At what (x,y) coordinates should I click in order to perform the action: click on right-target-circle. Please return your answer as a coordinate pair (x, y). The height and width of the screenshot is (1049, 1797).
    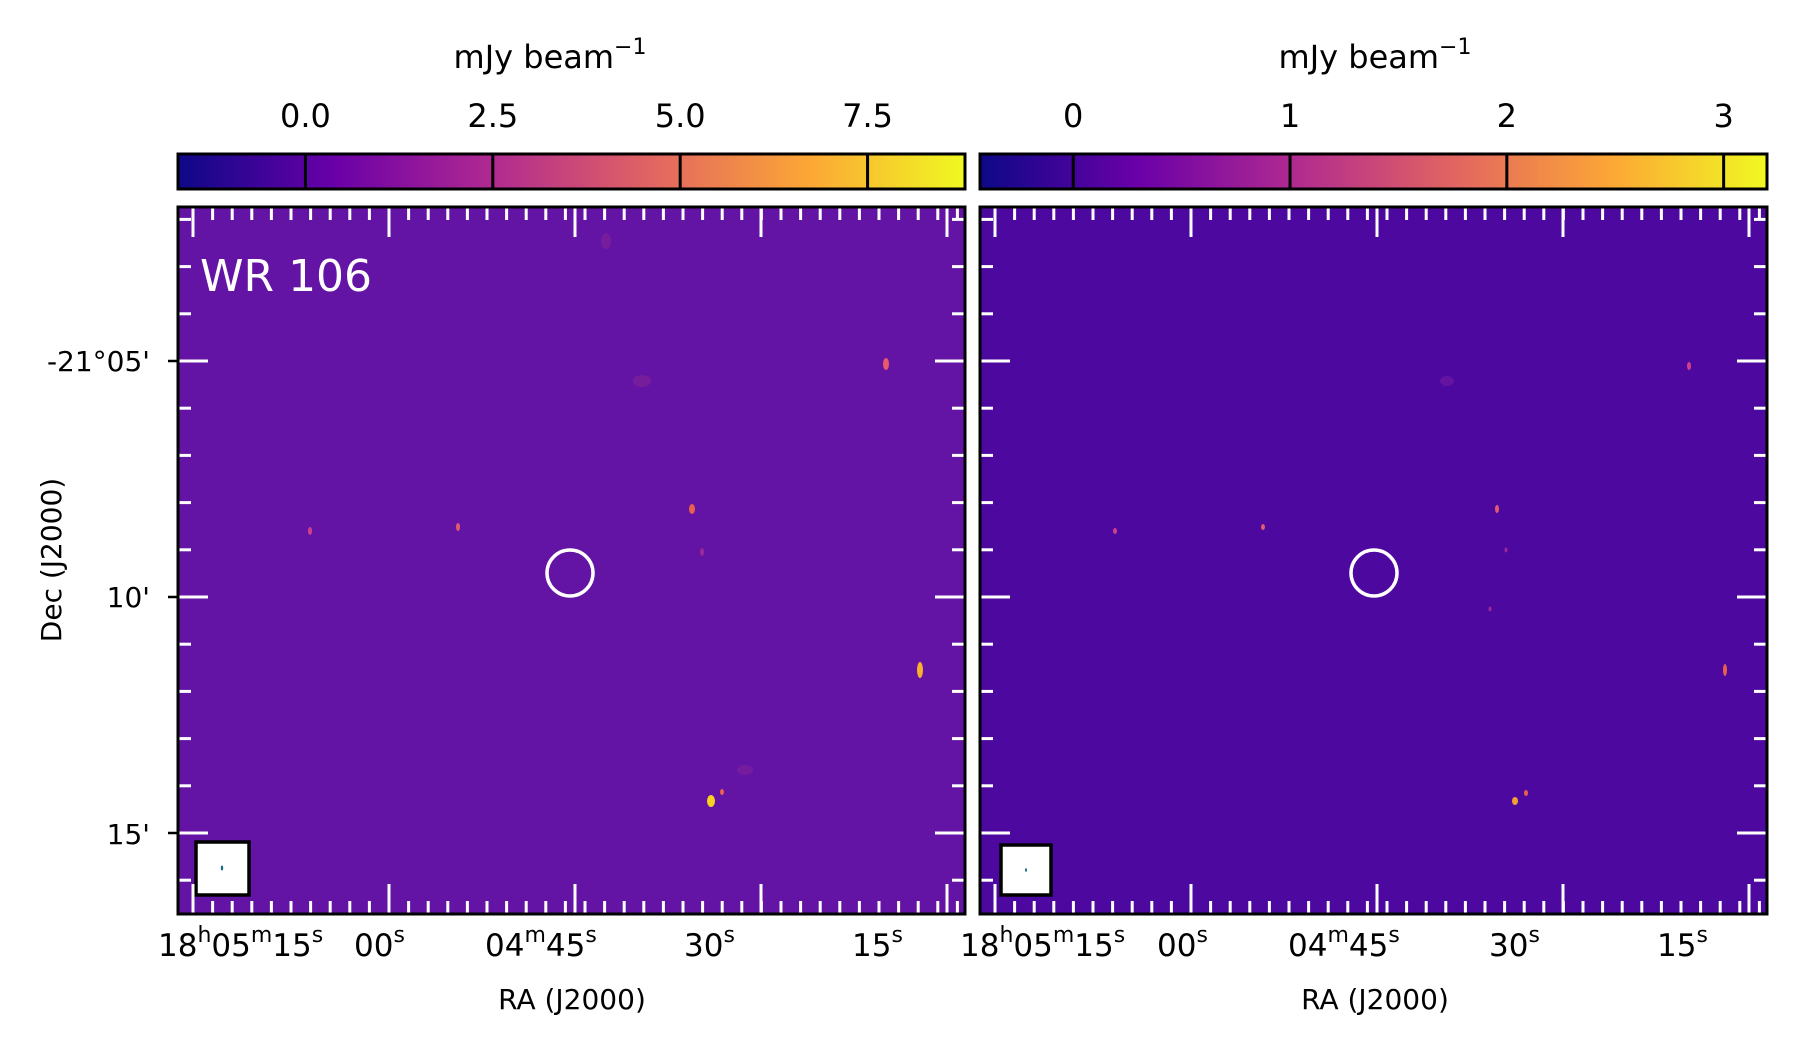
    Looking at the image, I should click on (1374, 573).